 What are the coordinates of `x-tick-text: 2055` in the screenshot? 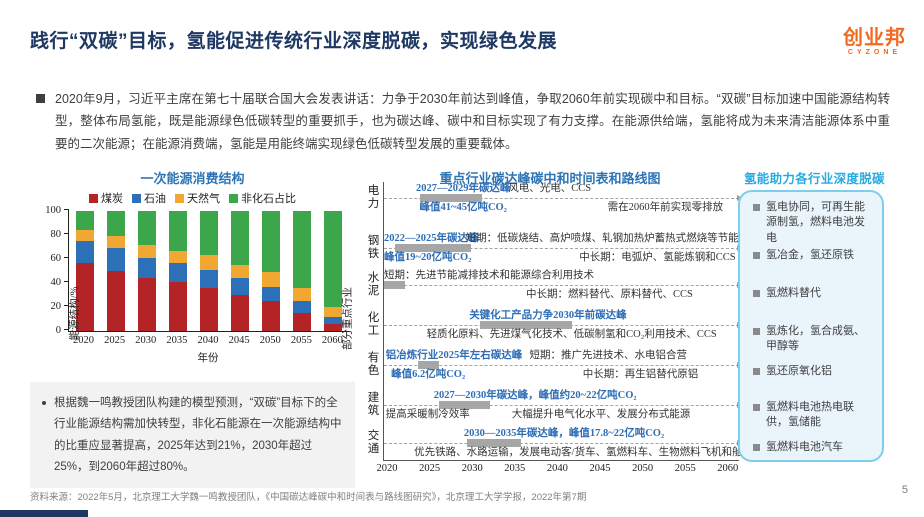 It's located at (301, 340).